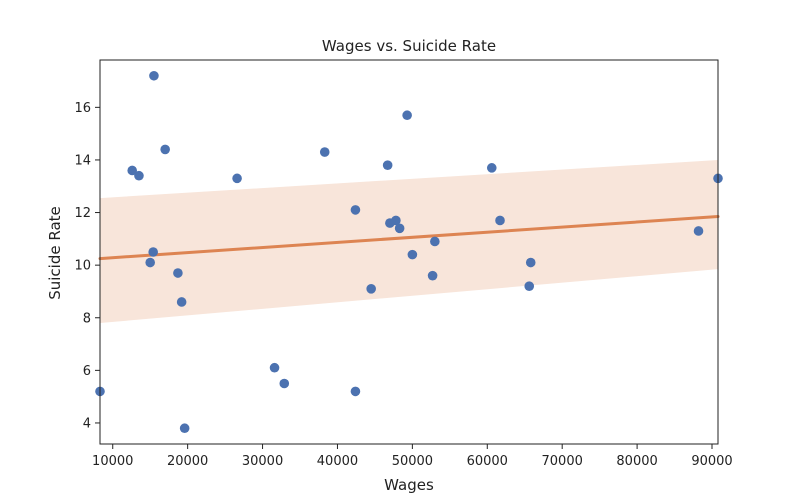 Image resolution: width=800 pixels, height=504 pixels. What do you see at coordinates (87, 371) in the screenshot?
I see `y-tick-label: 6` at bounding box center [87, 371].